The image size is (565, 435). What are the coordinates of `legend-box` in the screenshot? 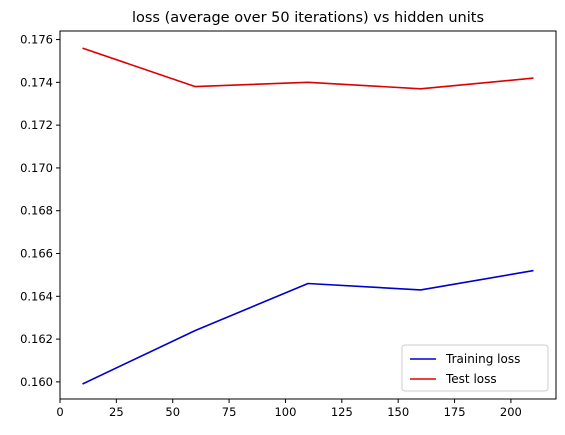 It's located at (475, 368).